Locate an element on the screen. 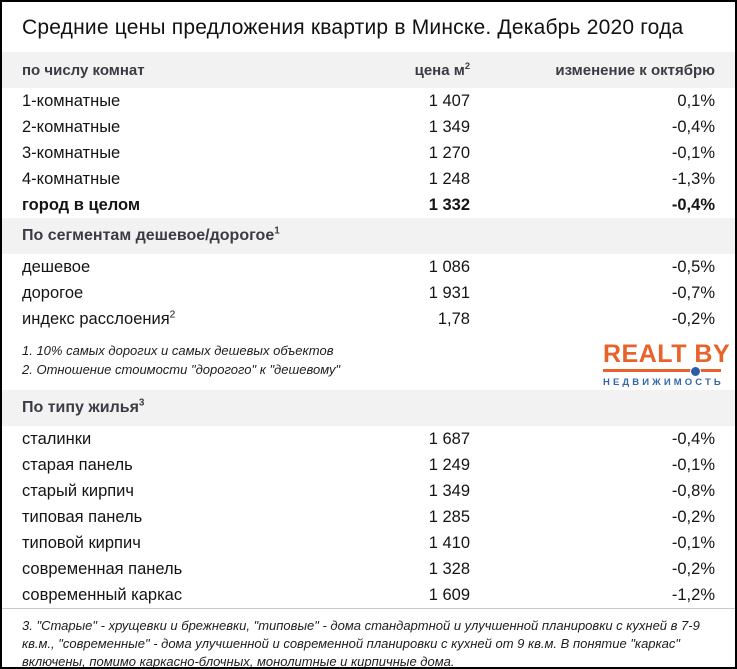 The image size is (737, 669). table-row: современная панель 1 328 -0,2% is located at coordinates (368, 568).